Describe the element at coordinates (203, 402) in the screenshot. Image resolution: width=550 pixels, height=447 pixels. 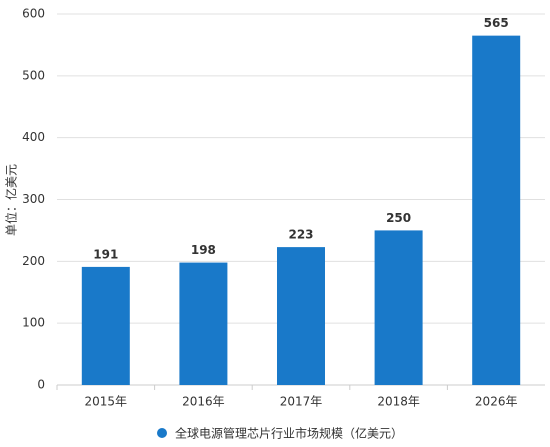
I see `x-tick-label: 2016年` at that location.